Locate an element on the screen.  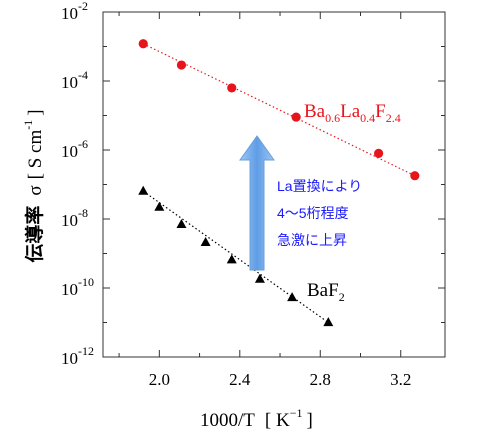
x-tick-label: 2.0 is located at coordinates (159, 379).